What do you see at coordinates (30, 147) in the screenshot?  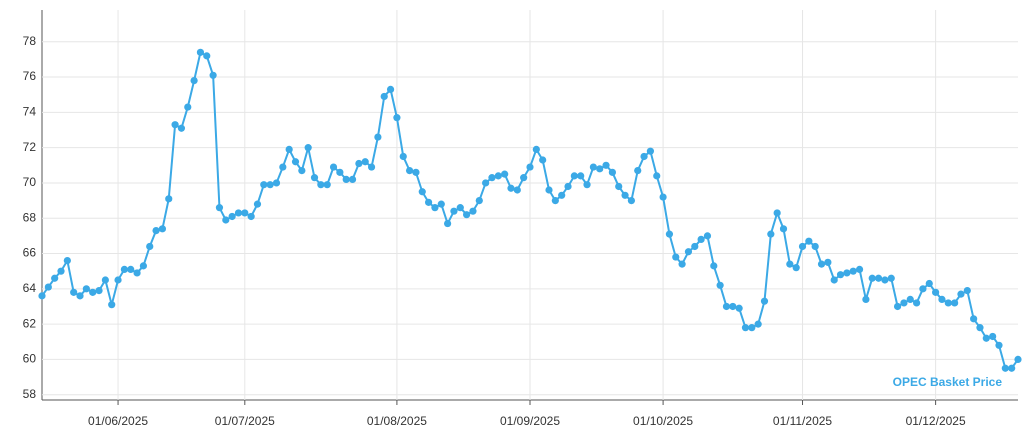 I see `y-tick-label: 72` at bounding box center [30, 147].